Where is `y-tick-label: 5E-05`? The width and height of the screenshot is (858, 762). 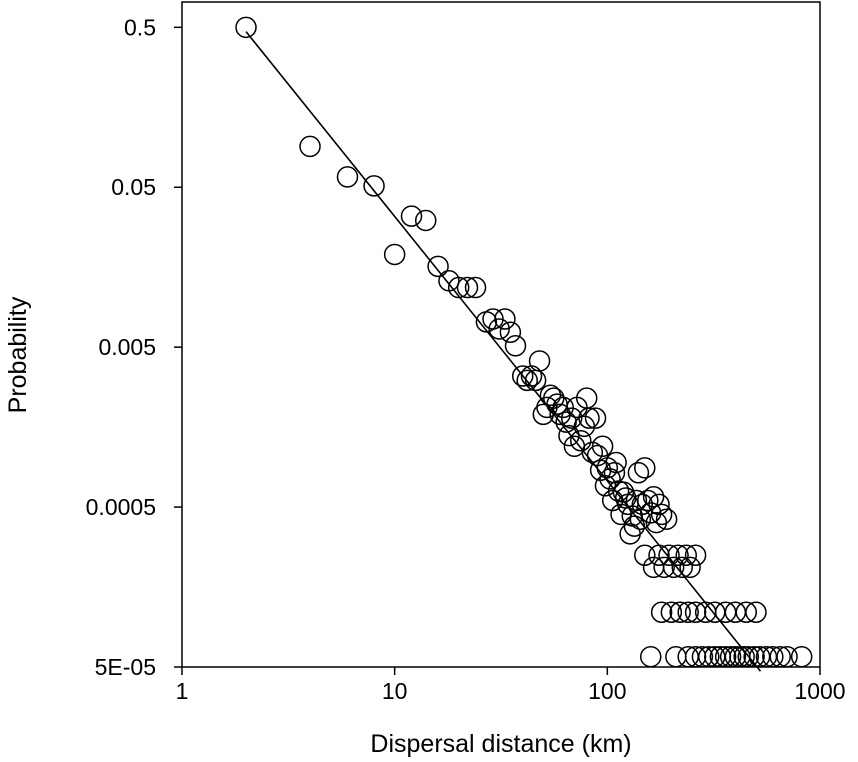
y-tick-label: 5E-05 is located at coordinates (125, 667).